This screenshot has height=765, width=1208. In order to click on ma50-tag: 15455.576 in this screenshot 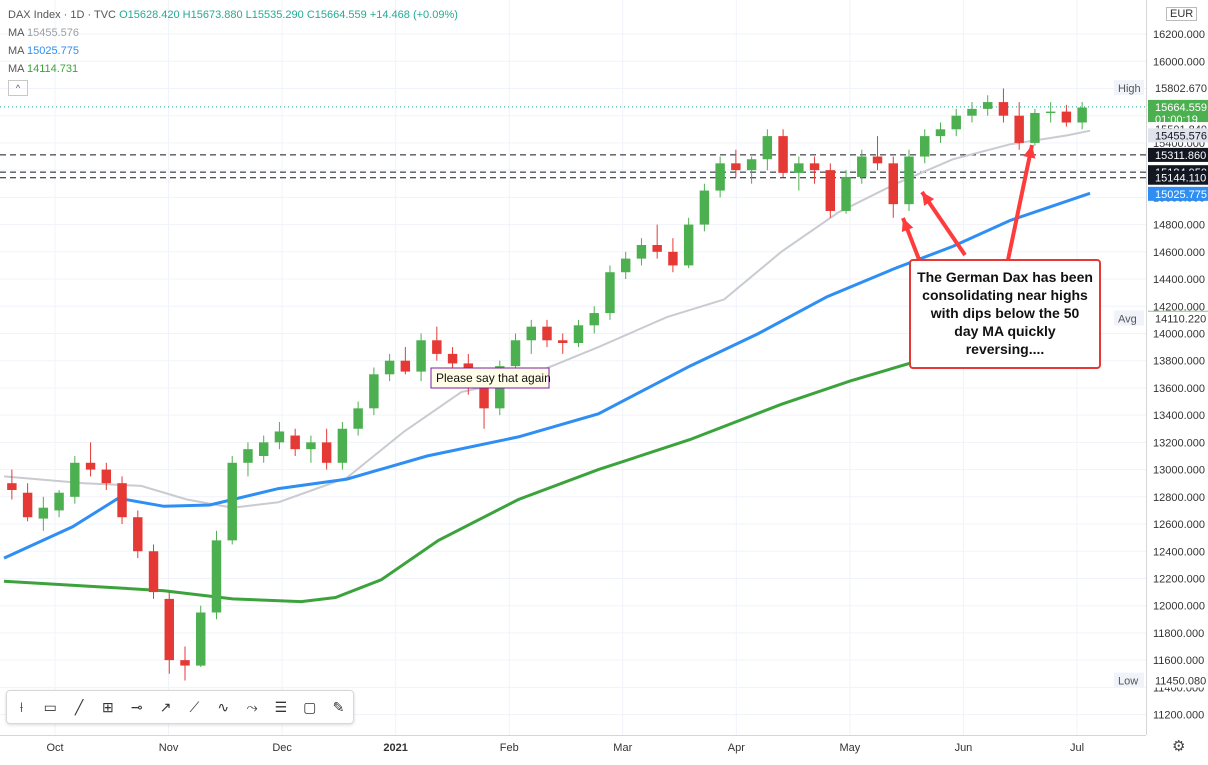, I will do `click(1181, 136)`.